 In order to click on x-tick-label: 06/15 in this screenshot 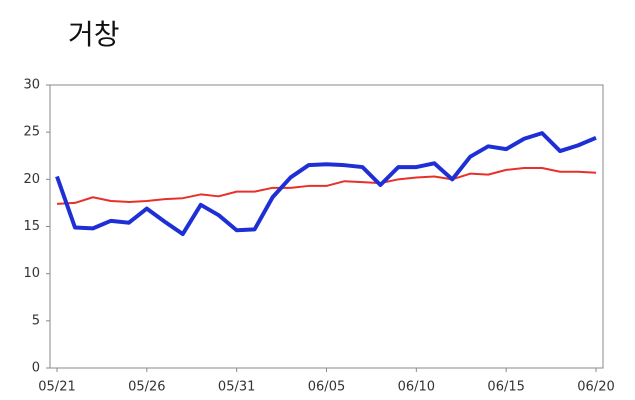, I will do `click(505, 387)`.